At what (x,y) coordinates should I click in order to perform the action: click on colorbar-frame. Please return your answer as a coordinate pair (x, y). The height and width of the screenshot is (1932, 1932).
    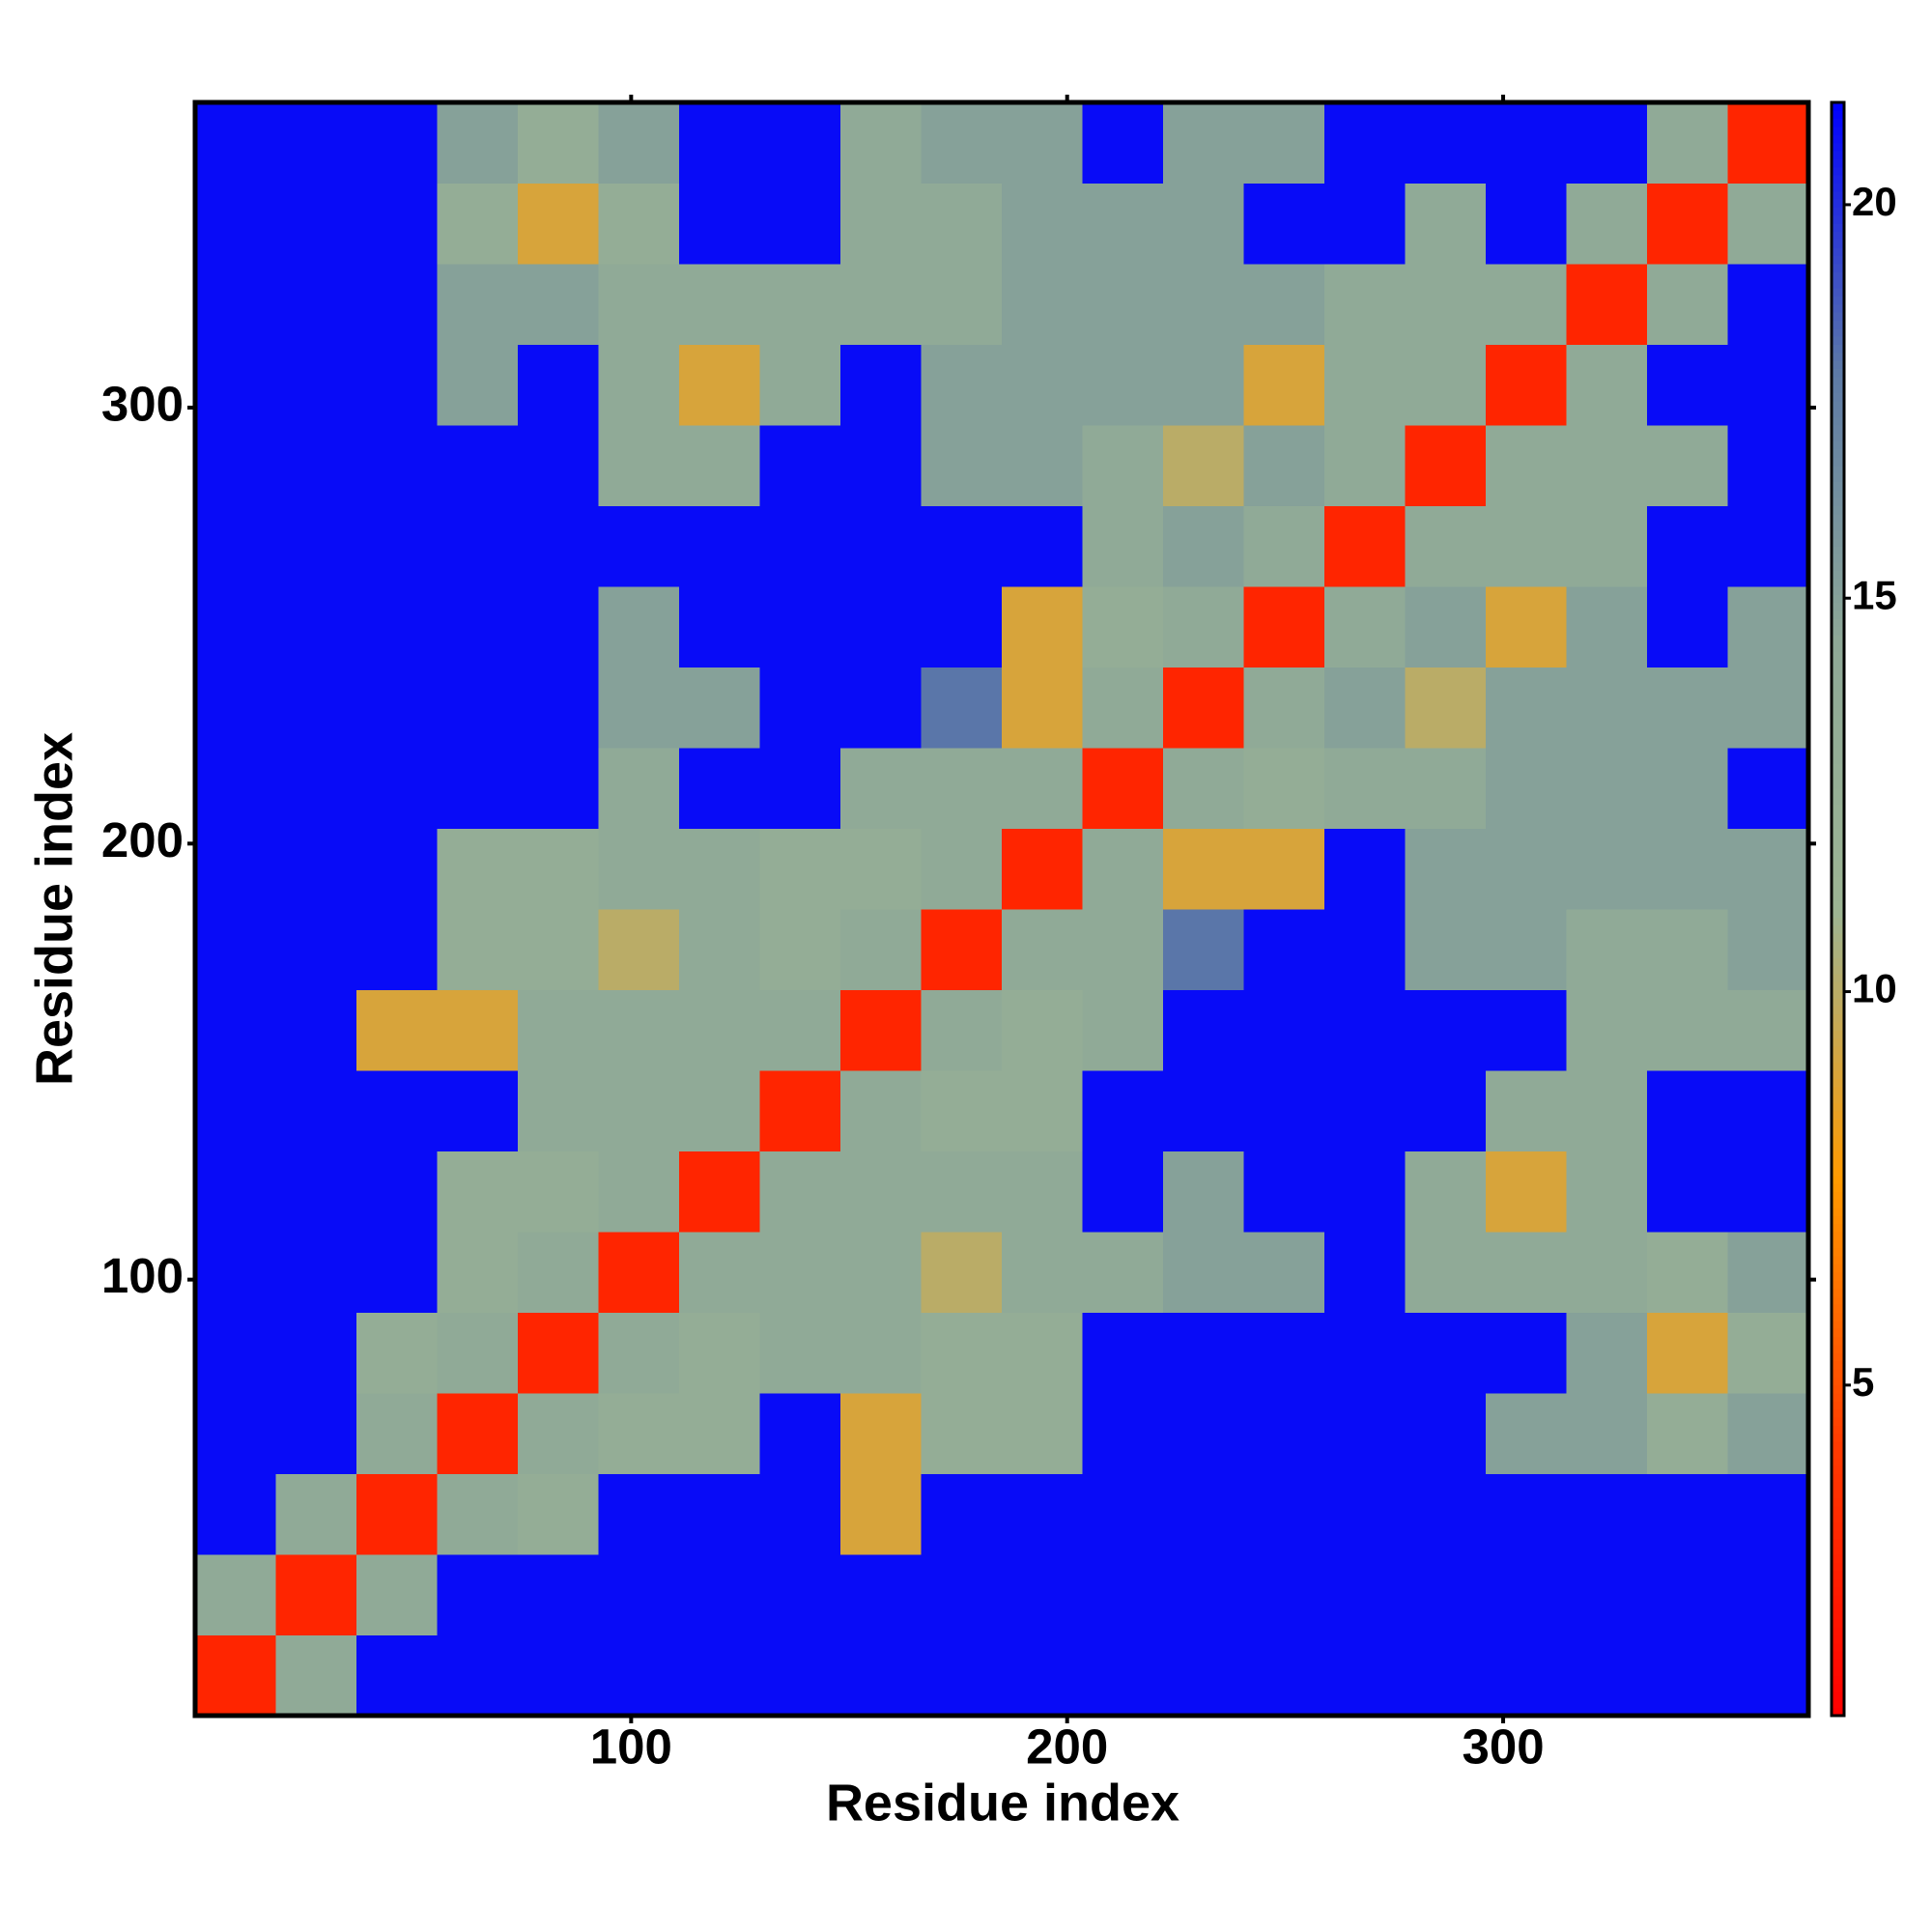
    Looking at the image, I should click on (1838, 909).